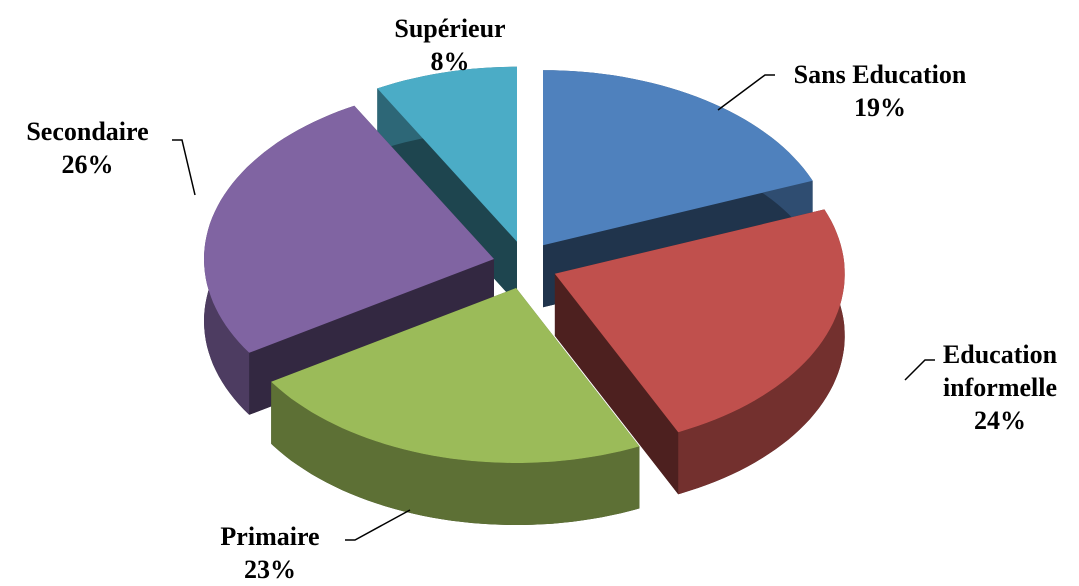 This screenshot has height=586, width=1079. I want to click on slice-cut-wall, so click(447, 185).